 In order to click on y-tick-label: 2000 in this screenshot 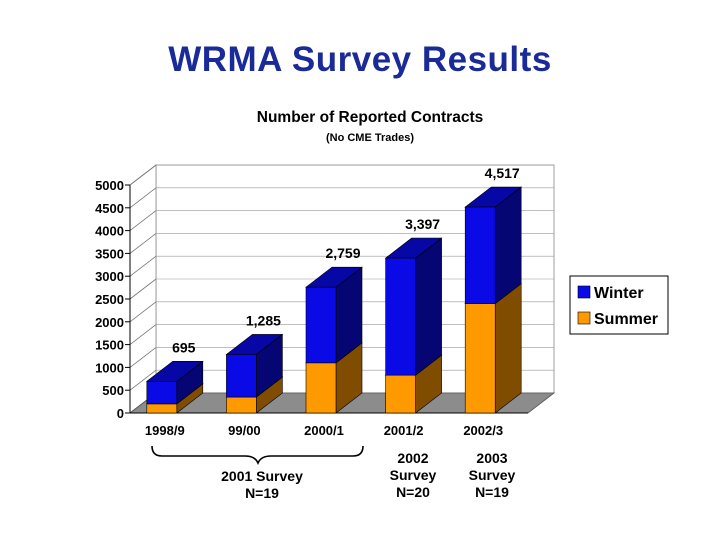, I will do `click(109, 322)`.